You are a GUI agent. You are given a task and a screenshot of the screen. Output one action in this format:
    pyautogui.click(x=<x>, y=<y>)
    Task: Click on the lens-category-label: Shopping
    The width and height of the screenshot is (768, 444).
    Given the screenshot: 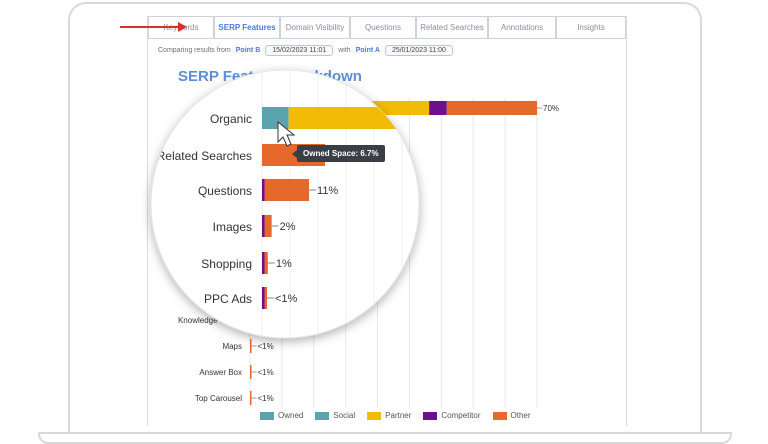 What is the action you would take?
    pyautogui.click(x=226, y=264)
    